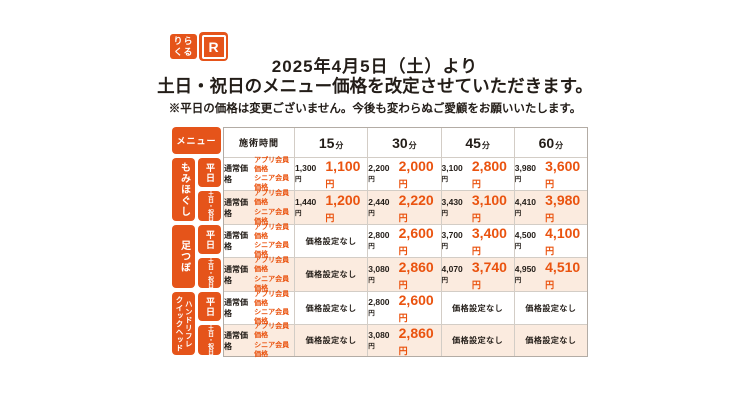 The image size is (750, 400). What do you see at coordinates (375, 109) in the screenshot?
I see `weekday-unchanged-note: ※平日の価格は変更ございません。今後も変わらぬご愛顧をお願いいたします。` at bounding box center [375, 109].